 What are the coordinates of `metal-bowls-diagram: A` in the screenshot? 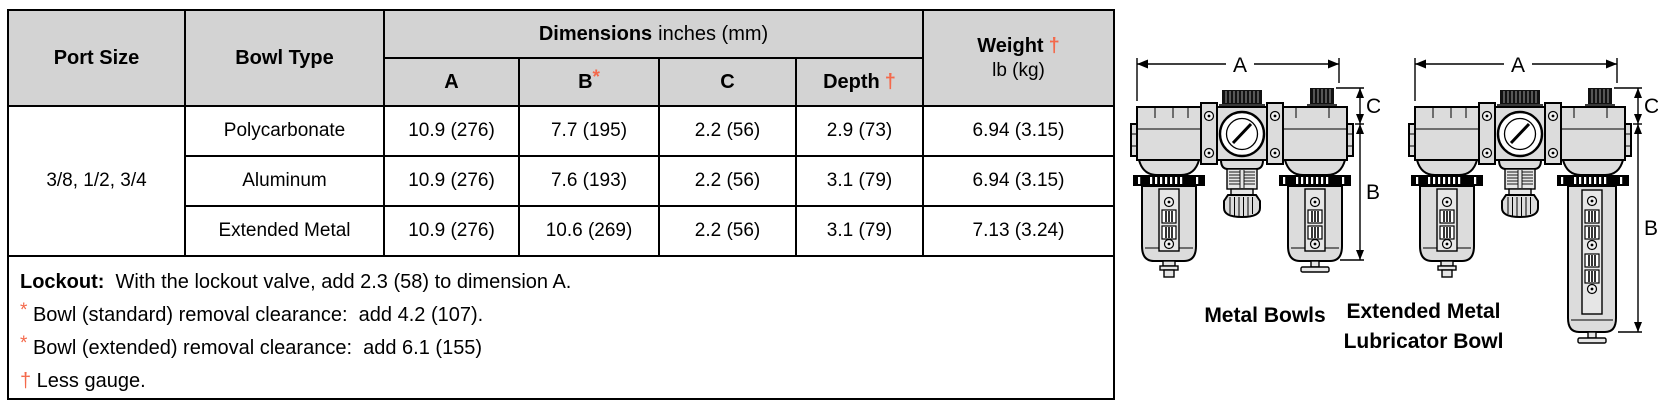 It's located at (1255, 166).